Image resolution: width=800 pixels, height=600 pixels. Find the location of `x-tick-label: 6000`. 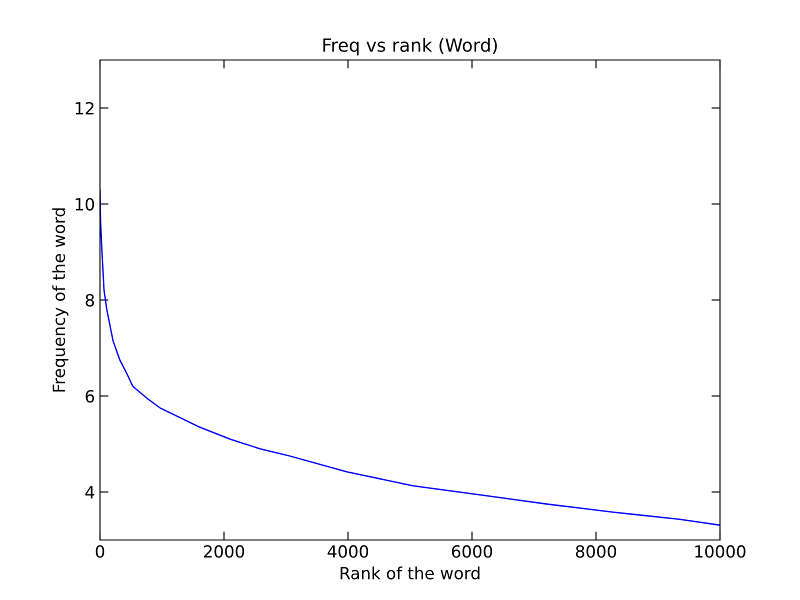

x-tick-label: 6000 is located at coordinates (472, 551).